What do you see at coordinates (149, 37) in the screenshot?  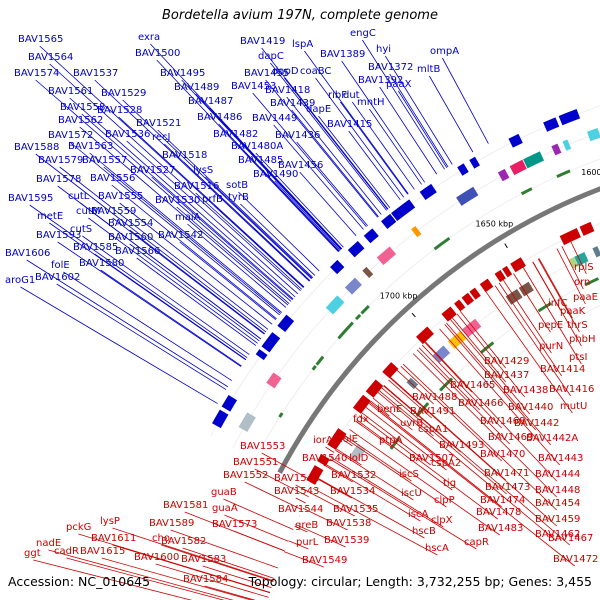 I see `forward-gene-label: exra` at bounding box center [149, 37].